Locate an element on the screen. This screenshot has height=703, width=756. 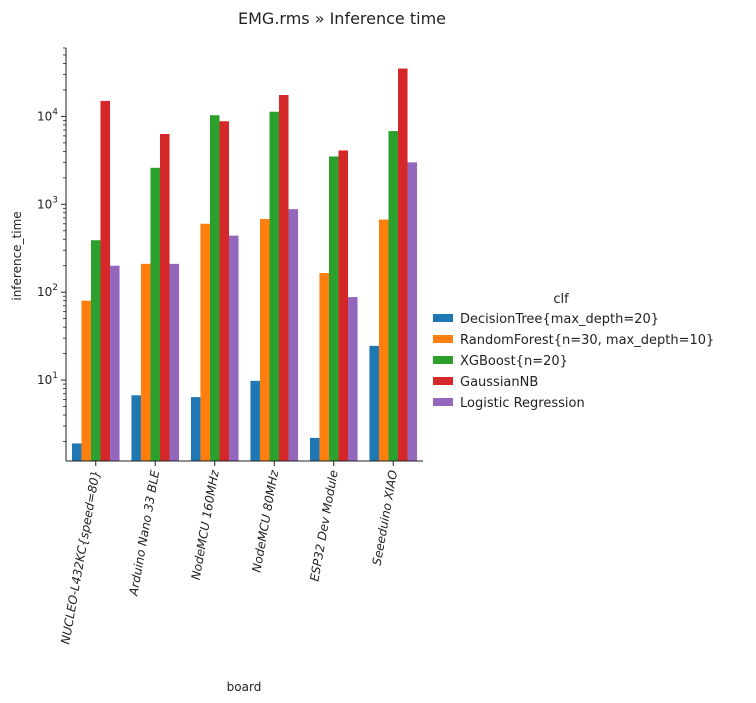
legend-label: Logistic Regression is located at coordinates (522, 403).